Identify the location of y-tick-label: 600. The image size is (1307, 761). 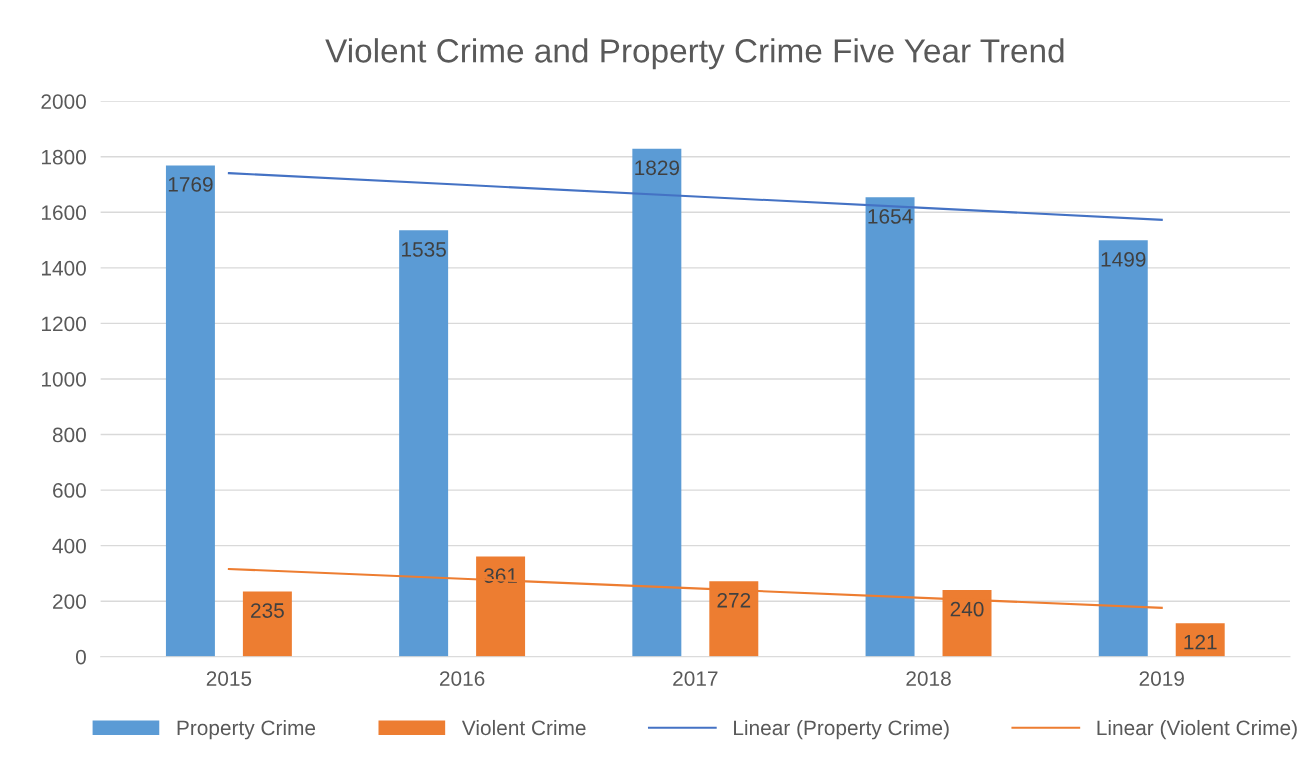
(69, 490).